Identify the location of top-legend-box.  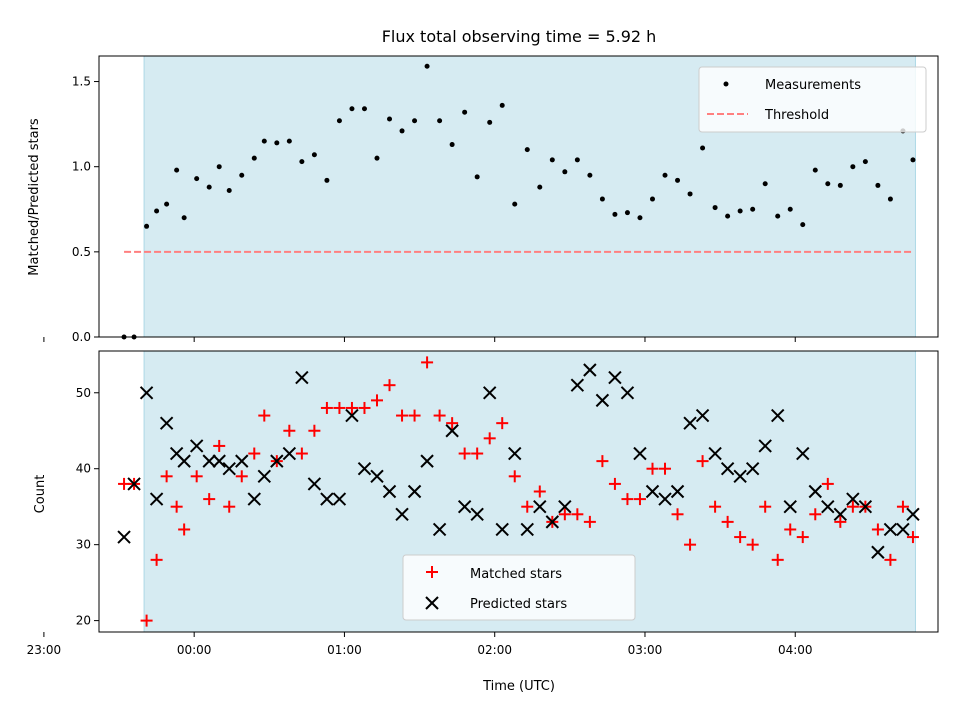
(812, 99).